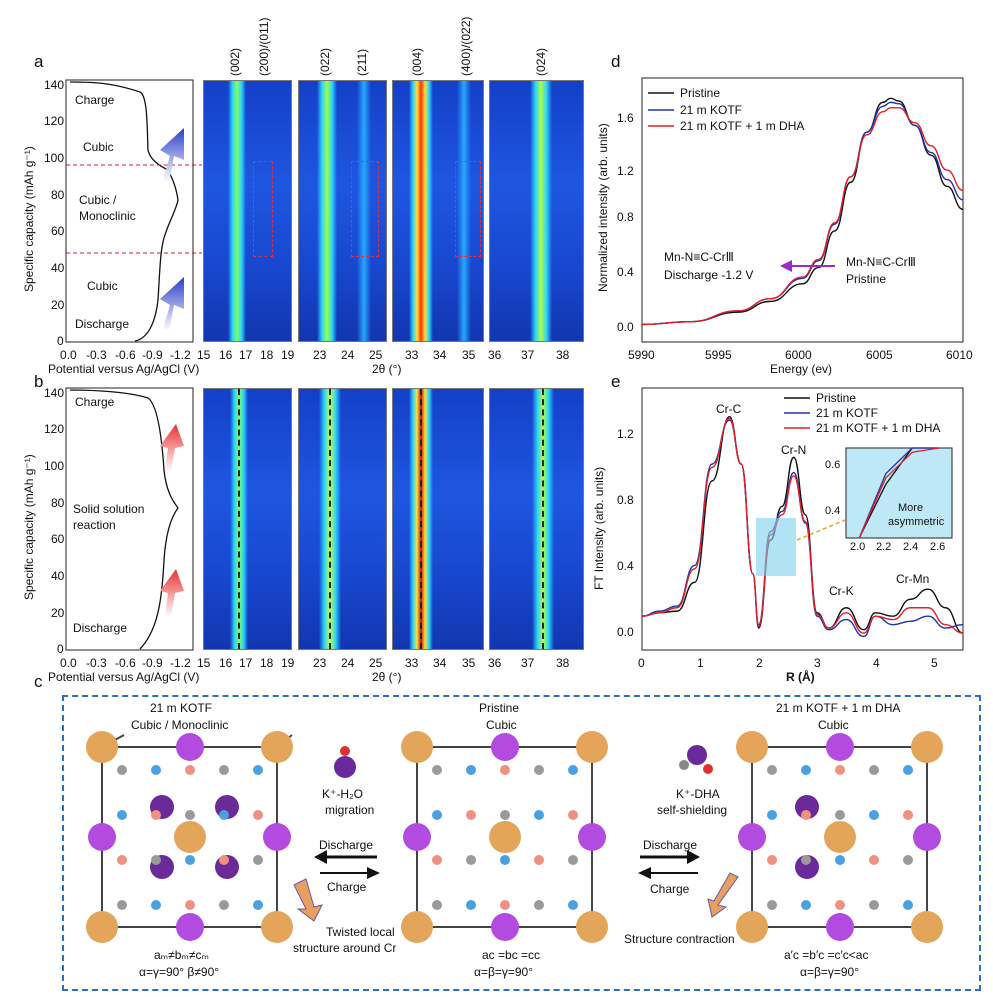 This screenshot has height=997, width=993. What do you see at coordinates (879, 355) in the screenshot?
I see `xtick: 6005` at bounding box center [879, 355].